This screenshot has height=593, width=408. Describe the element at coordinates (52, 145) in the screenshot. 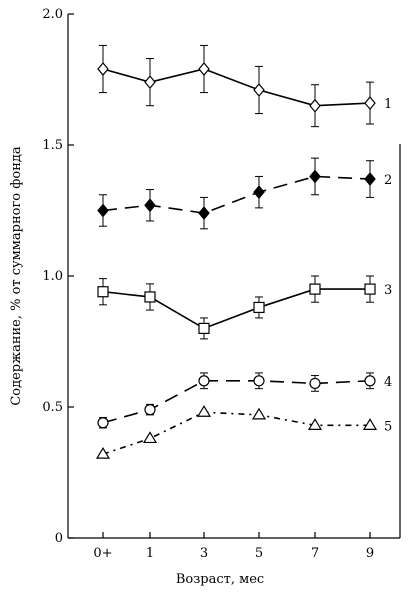

I see `y-tick-label: 1.5` at that location.